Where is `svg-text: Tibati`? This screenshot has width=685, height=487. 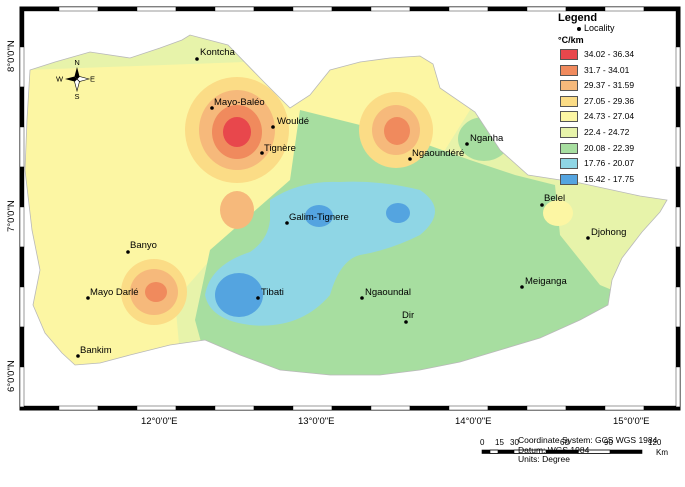 svg-text: Tibati is located at coordinates (272, 292).